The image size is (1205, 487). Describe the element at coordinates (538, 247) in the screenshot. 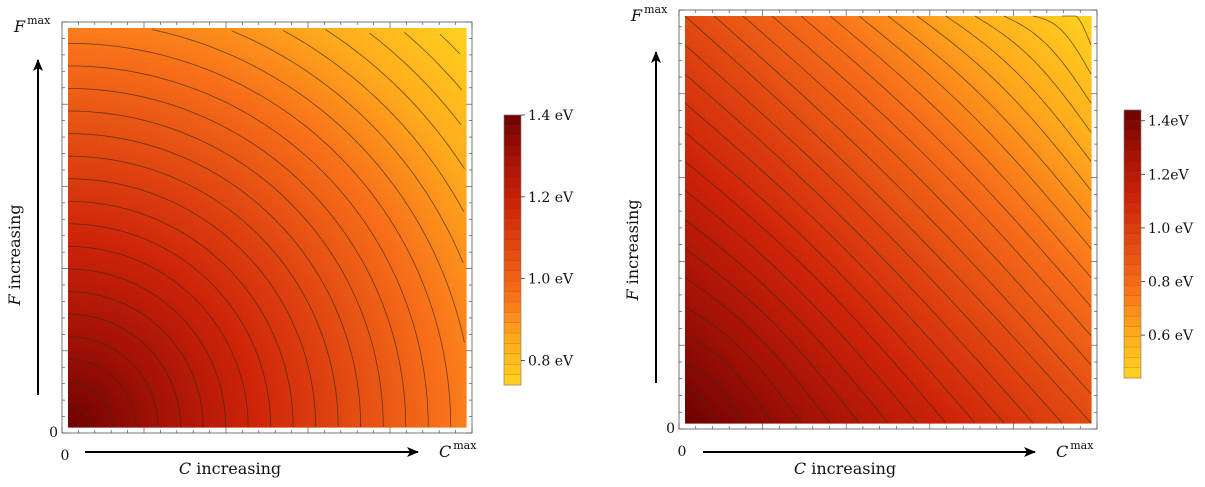

I see `colorbar: 1.4 eV 1.2 eV 1.0 eV 0.8 eV` at that location.